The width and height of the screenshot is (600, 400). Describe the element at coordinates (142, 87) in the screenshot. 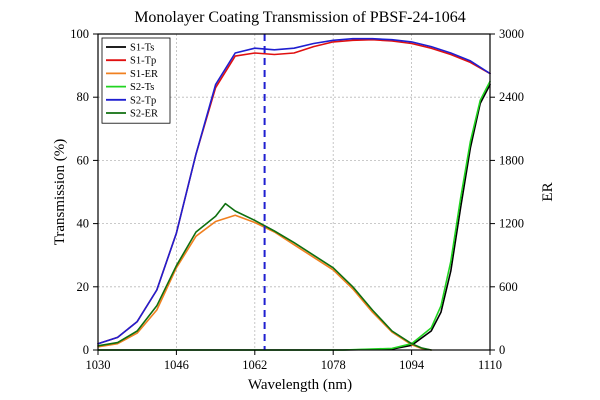

I see `legend-label: S2-Ts` at that location.